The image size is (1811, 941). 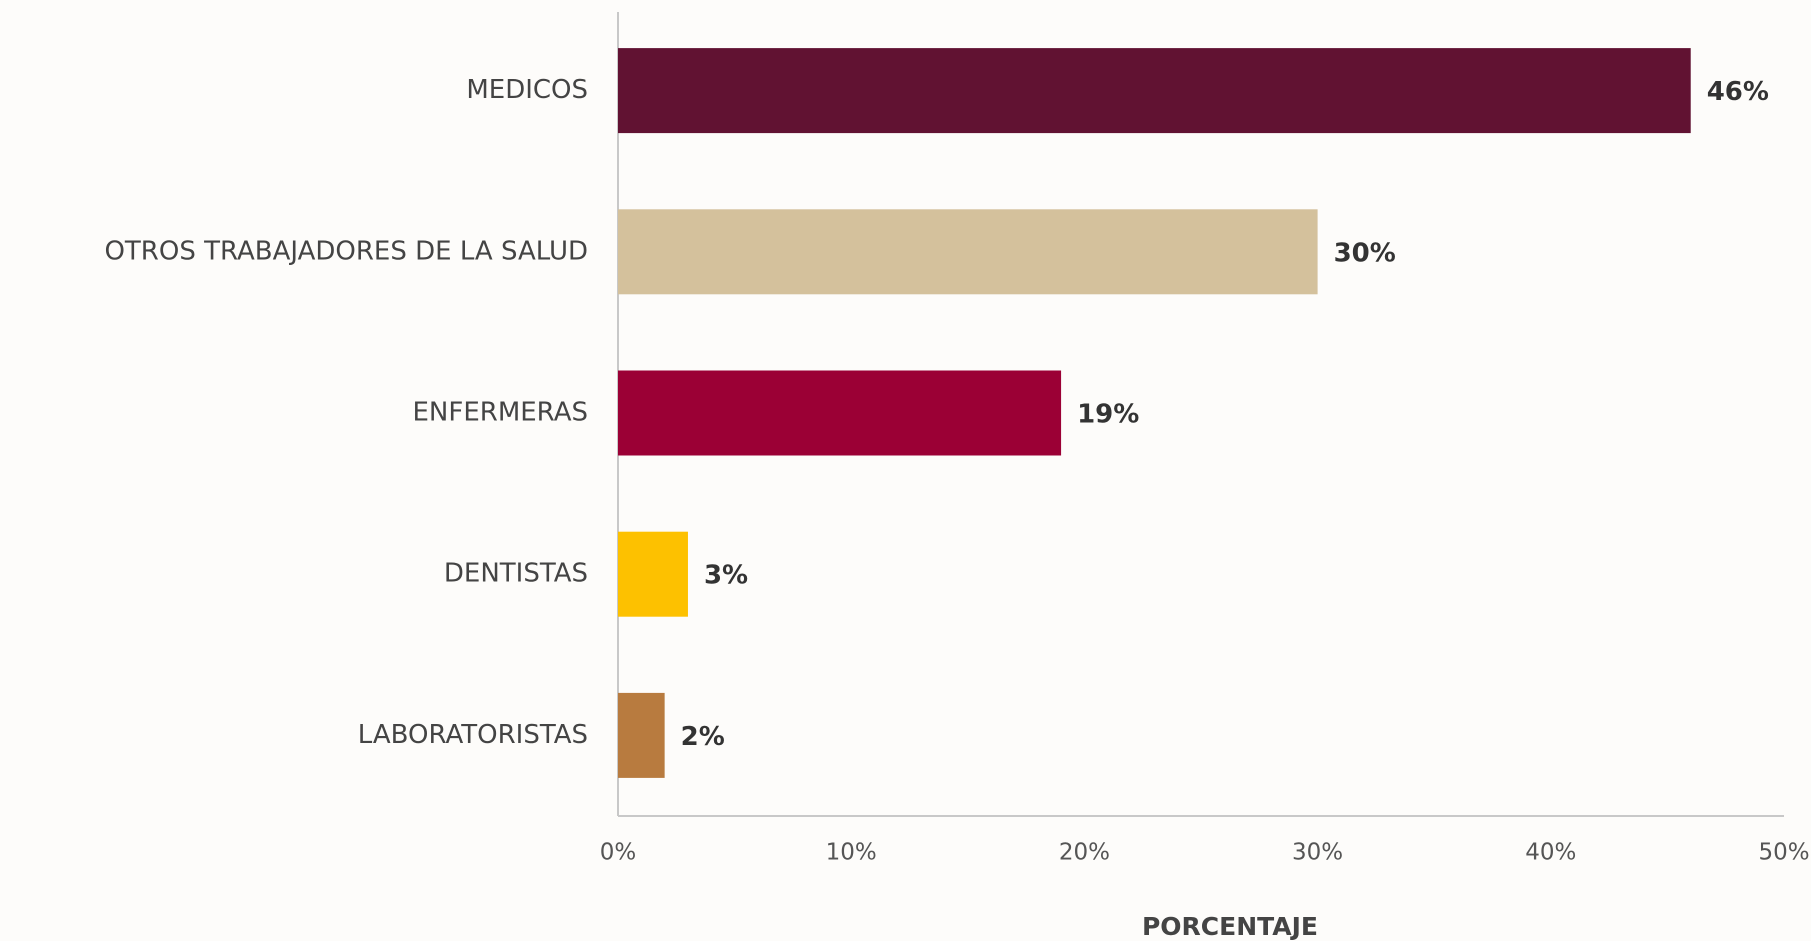 I want to click on x-tick-label: 40%, so click(x=1550, y=853).